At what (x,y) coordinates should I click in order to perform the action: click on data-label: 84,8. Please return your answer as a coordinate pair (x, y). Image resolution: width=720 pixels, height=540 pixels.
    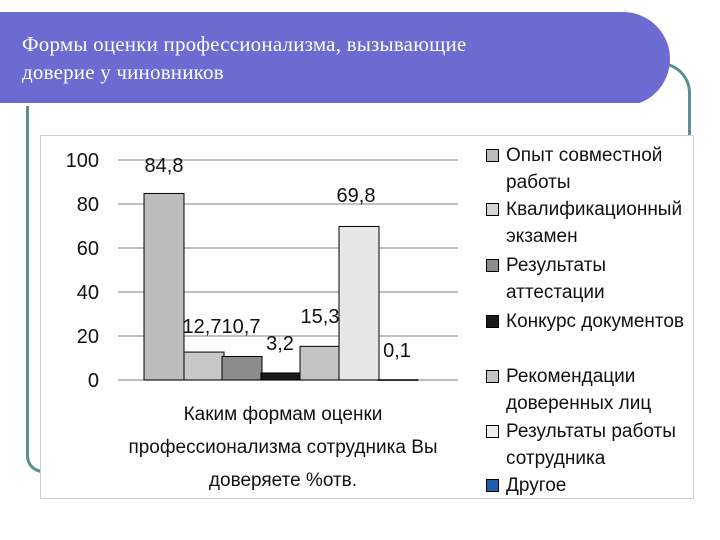
    Looking at the image, I should click on (164, 166).